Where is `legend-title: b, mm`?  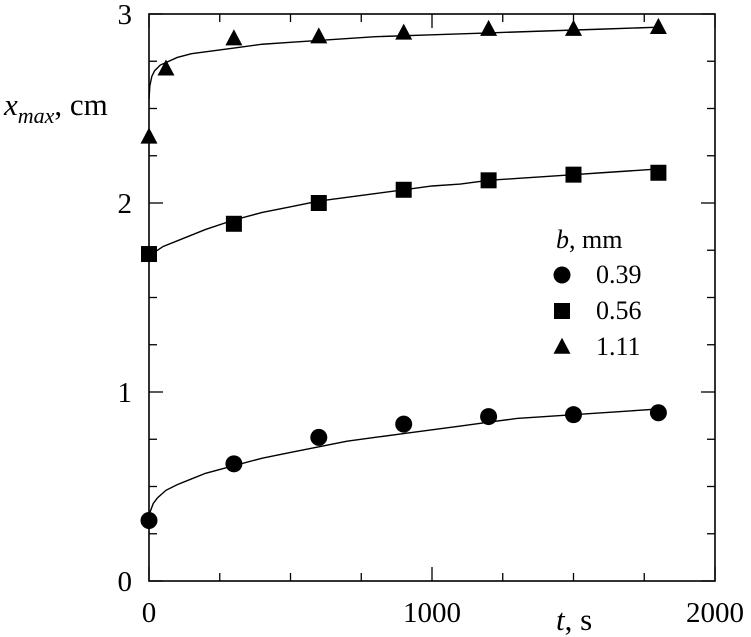
legend-title: b, mm is located at coordinates (589, 239).